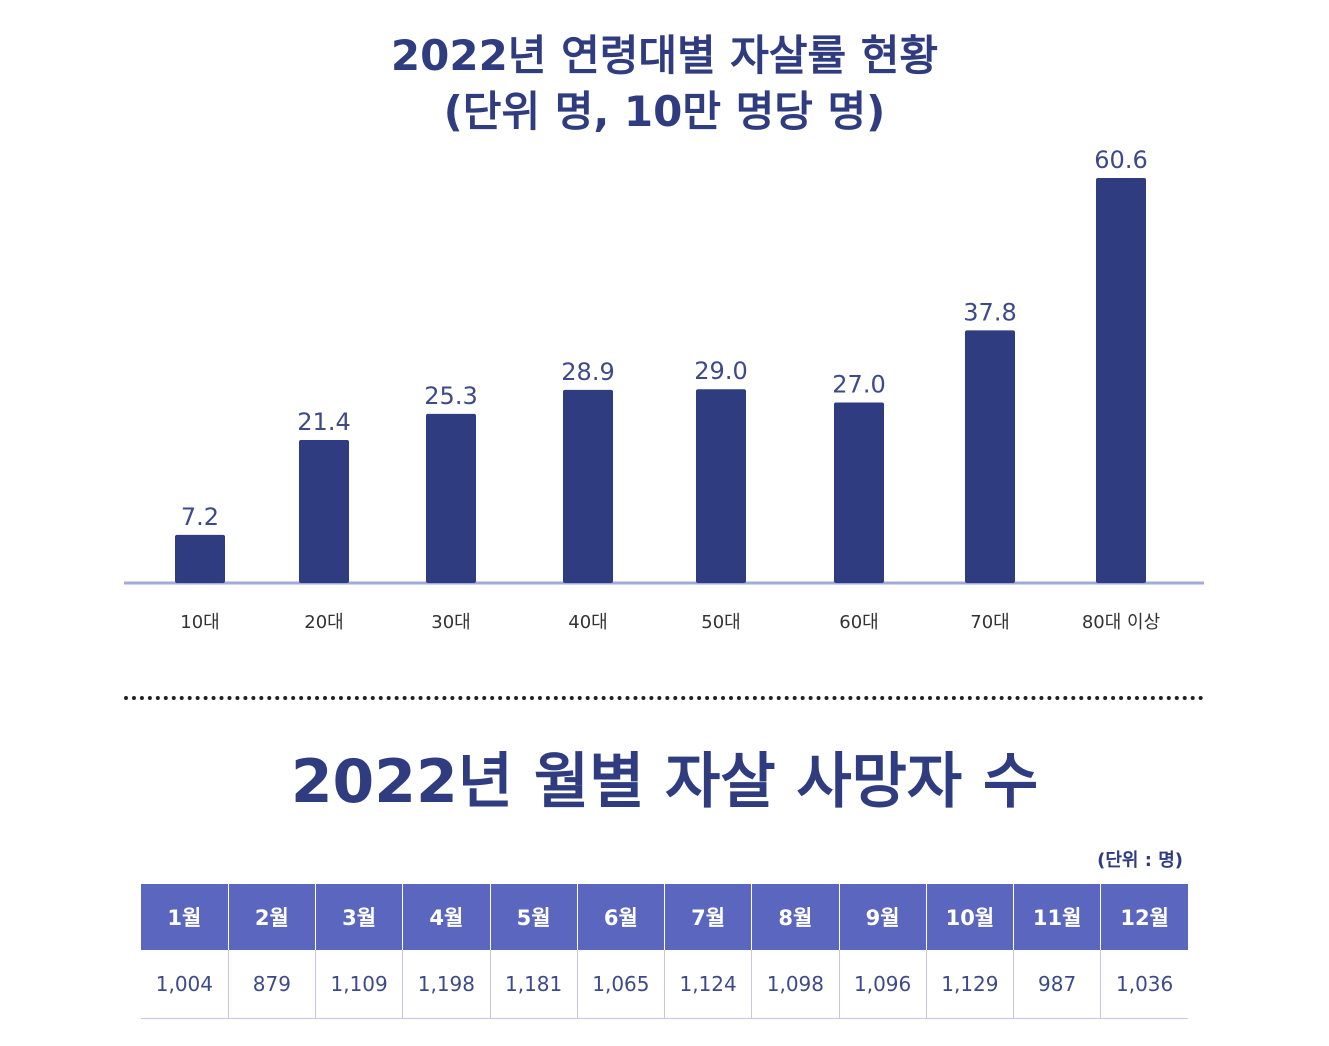 This screenshot has height=1046, width=1329. I want to click on bar-value-label: 29.0, so click(720, 371).